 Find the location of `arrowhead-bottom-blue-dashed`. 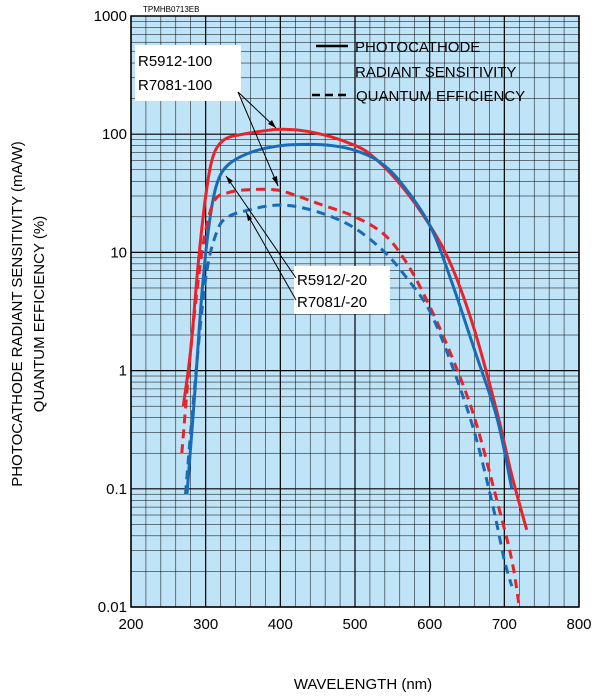

arrowhead-bottom-blue-dashed is located at coordinates (249, 216).